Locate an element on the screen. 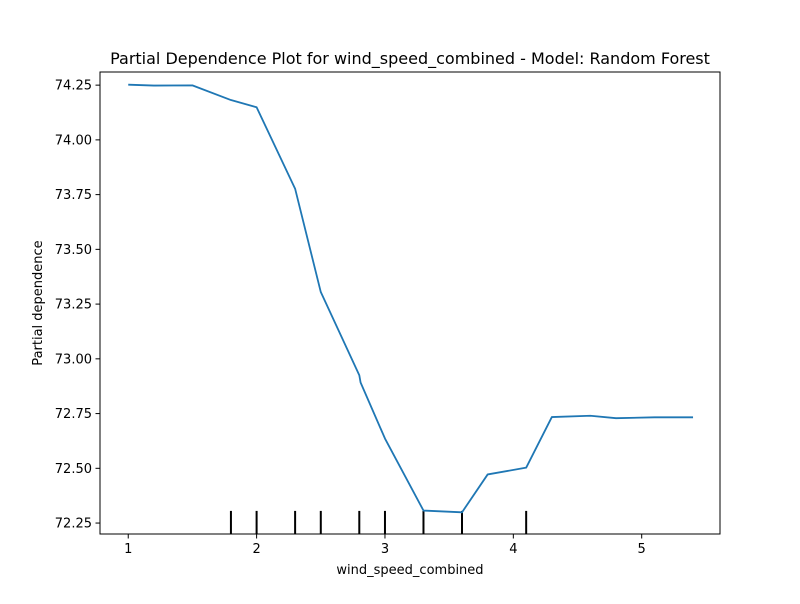 The image size is (800, 604). y-axis-label: Partial dependence is located at coordinates (38, 302).